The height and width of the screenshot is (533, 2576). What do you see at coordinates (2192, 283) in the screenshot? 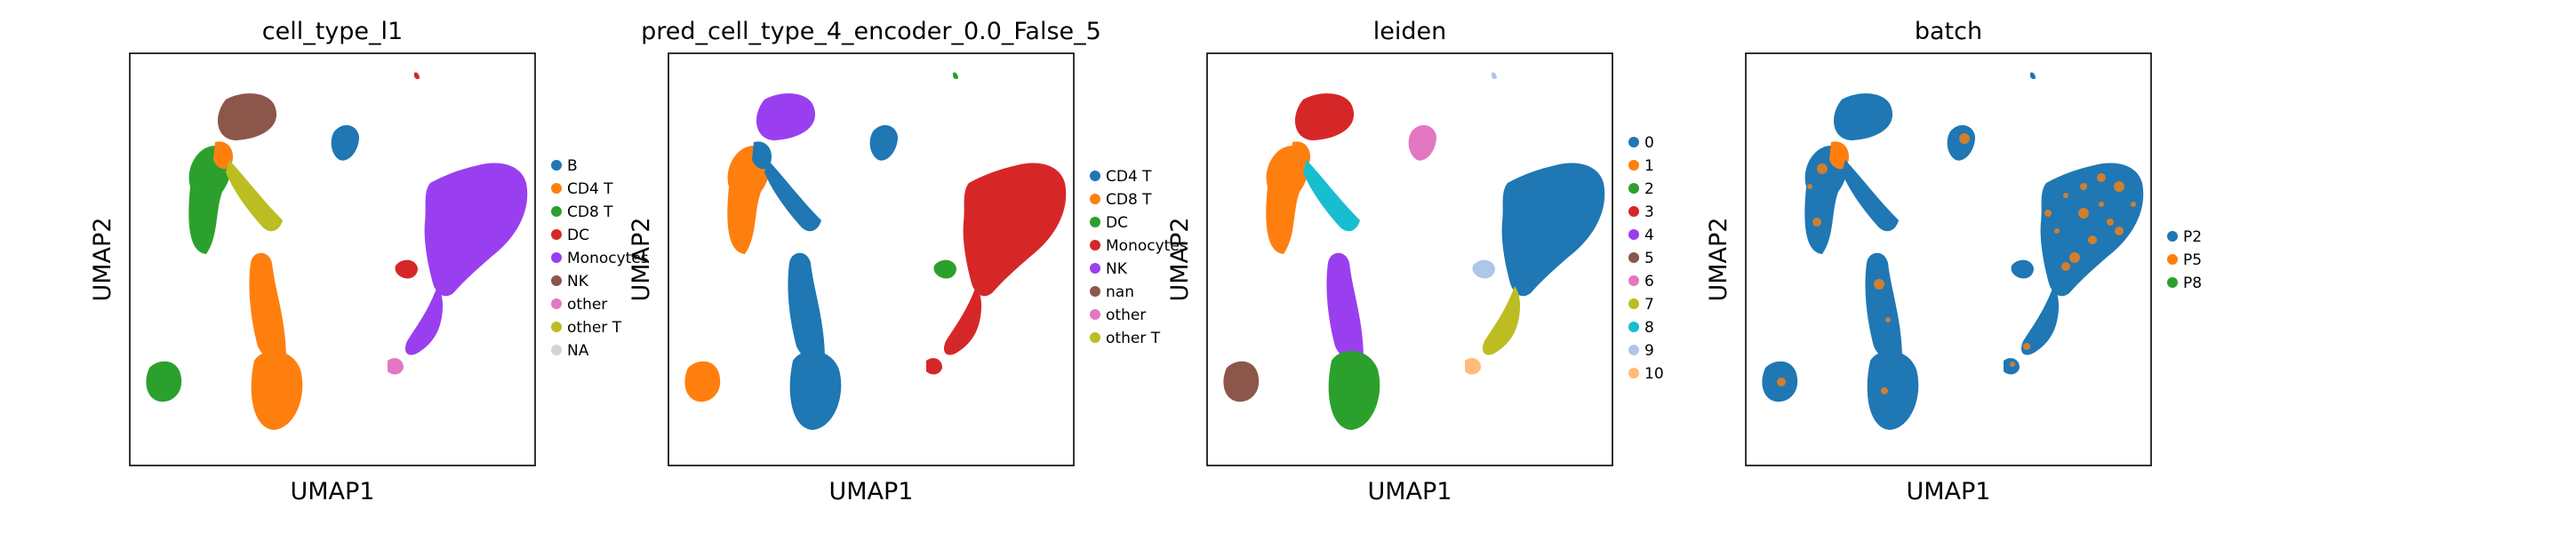
I see `legend-label: P8` at bounding box center [2192, 283].